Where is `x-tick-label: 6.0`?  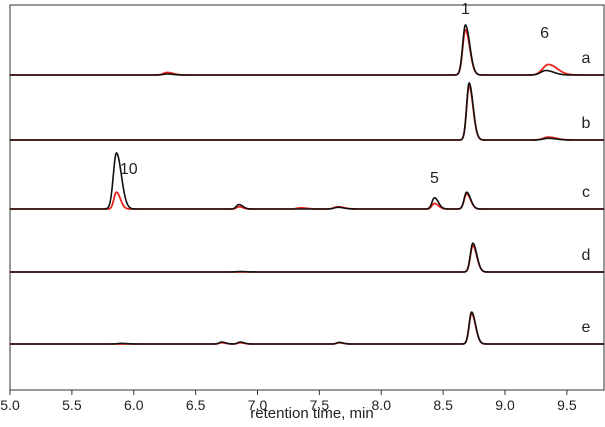 x-tick-label: 6.0 is located at coordinates (134, 405).